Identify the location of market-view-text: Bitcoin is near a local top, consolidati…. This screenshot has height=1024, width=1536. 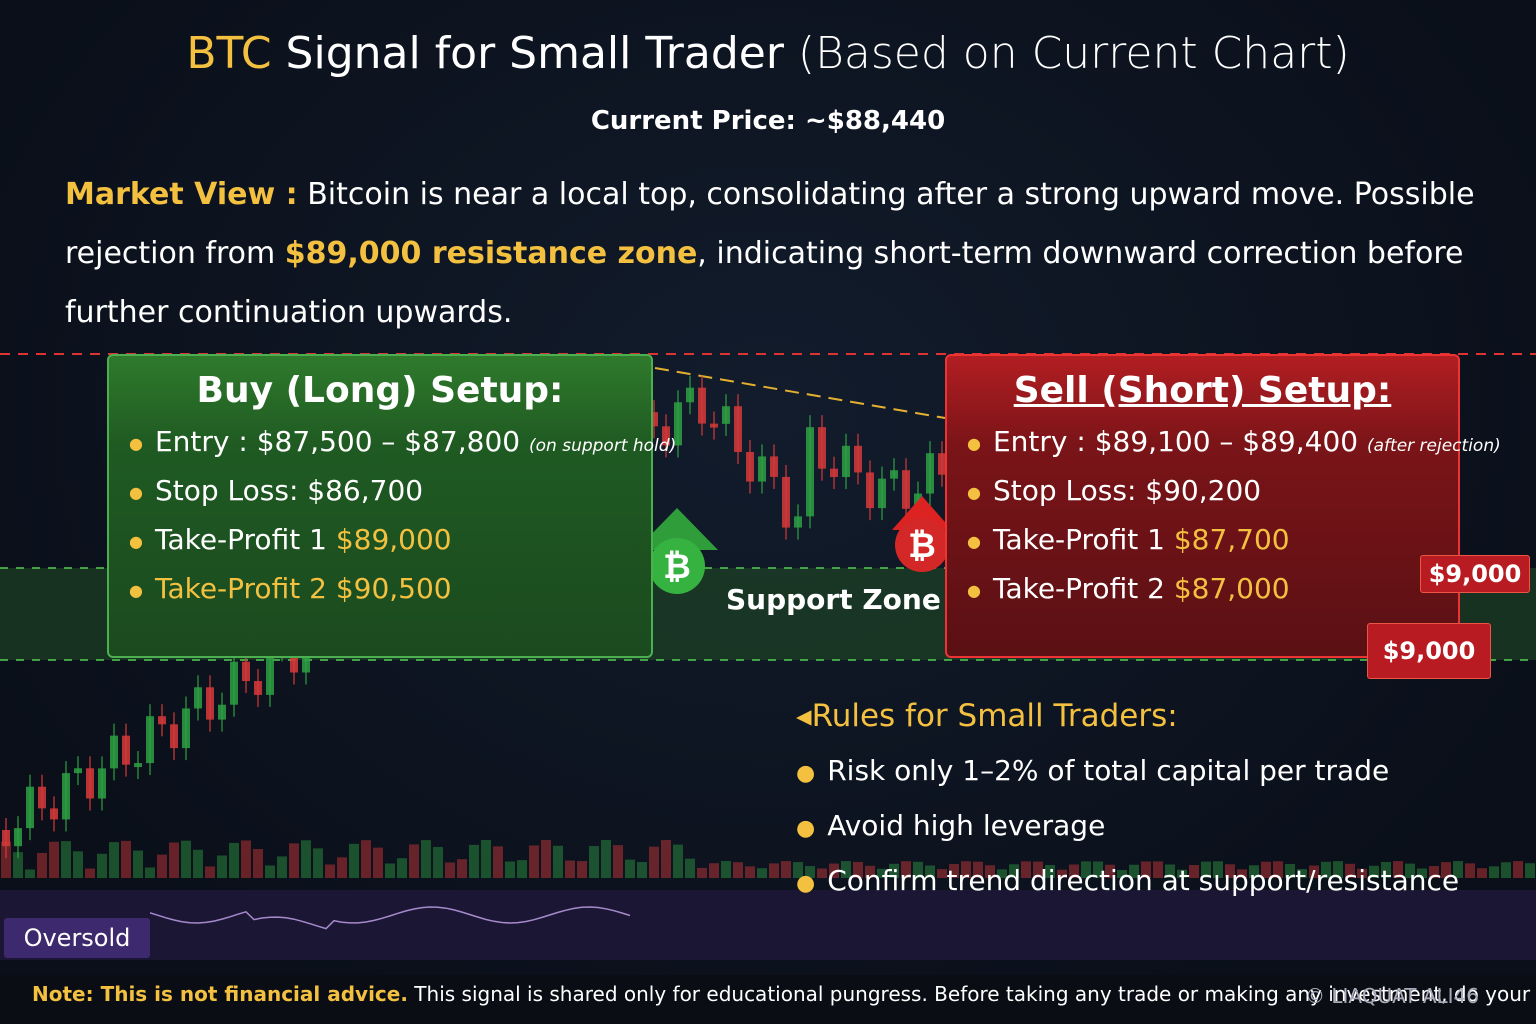
(770, 224).